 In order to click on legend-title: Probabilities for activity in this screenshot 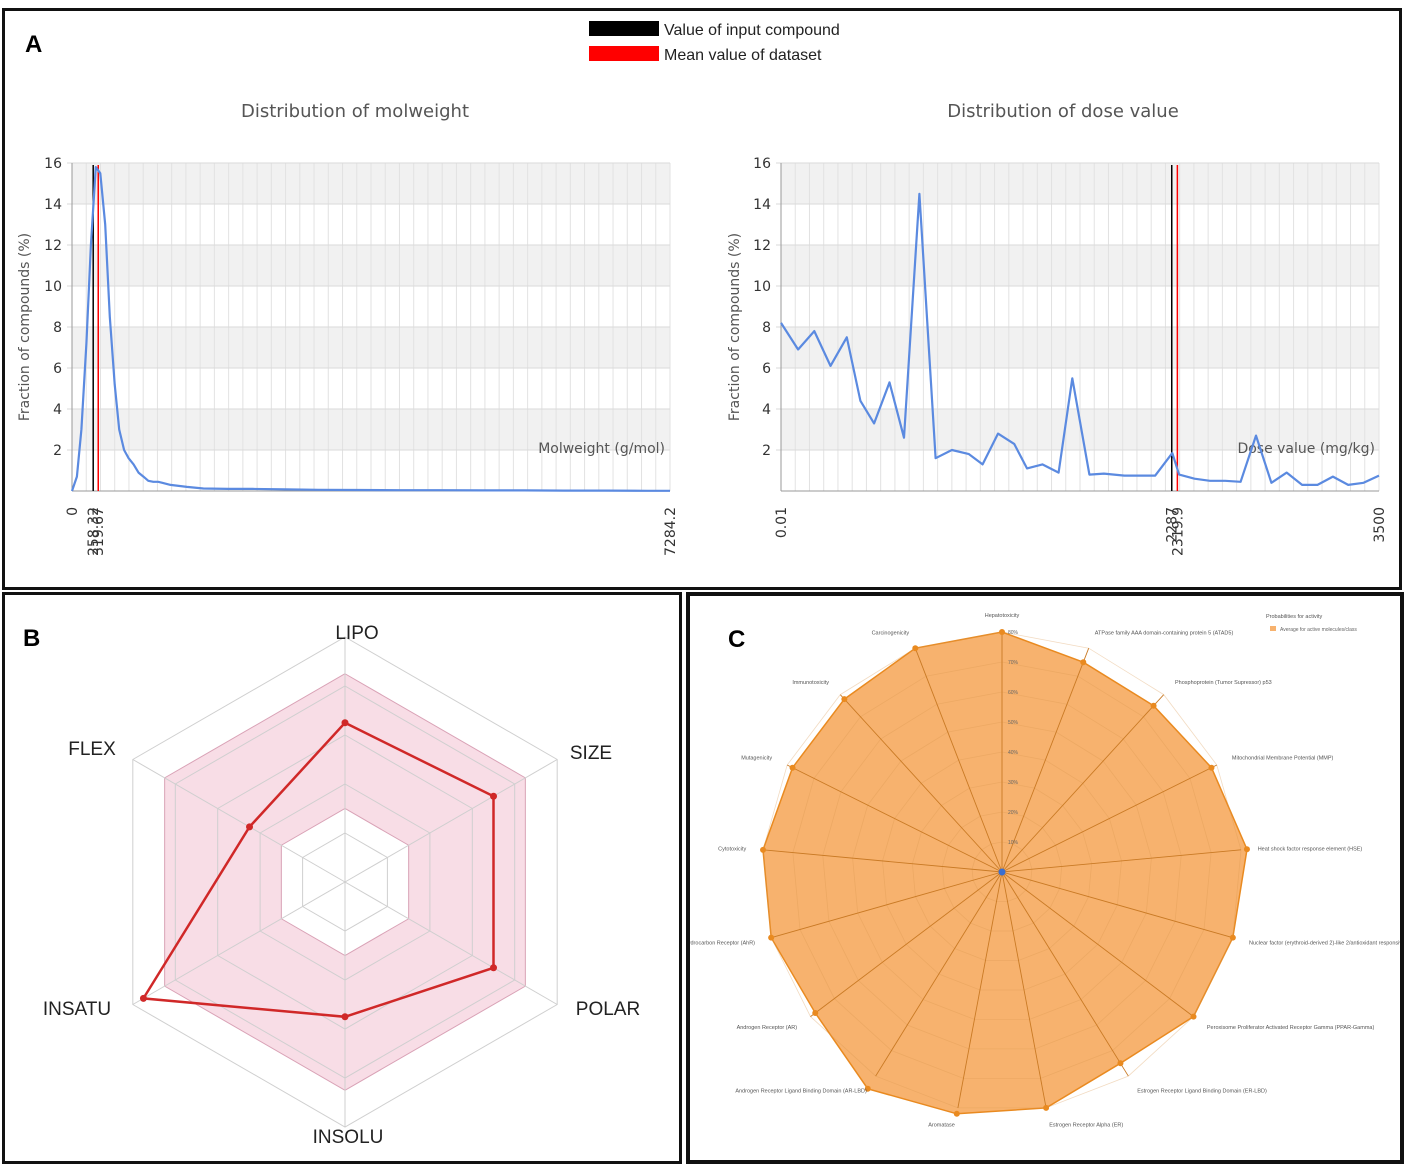, I will do `click(1294, 617)`.